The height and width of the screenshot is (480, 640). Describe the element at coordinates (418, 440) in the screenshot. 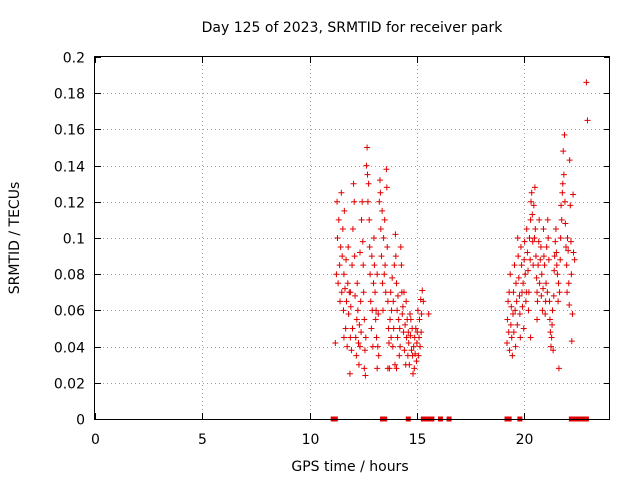

I see `x-tick-label: 15` at that location.